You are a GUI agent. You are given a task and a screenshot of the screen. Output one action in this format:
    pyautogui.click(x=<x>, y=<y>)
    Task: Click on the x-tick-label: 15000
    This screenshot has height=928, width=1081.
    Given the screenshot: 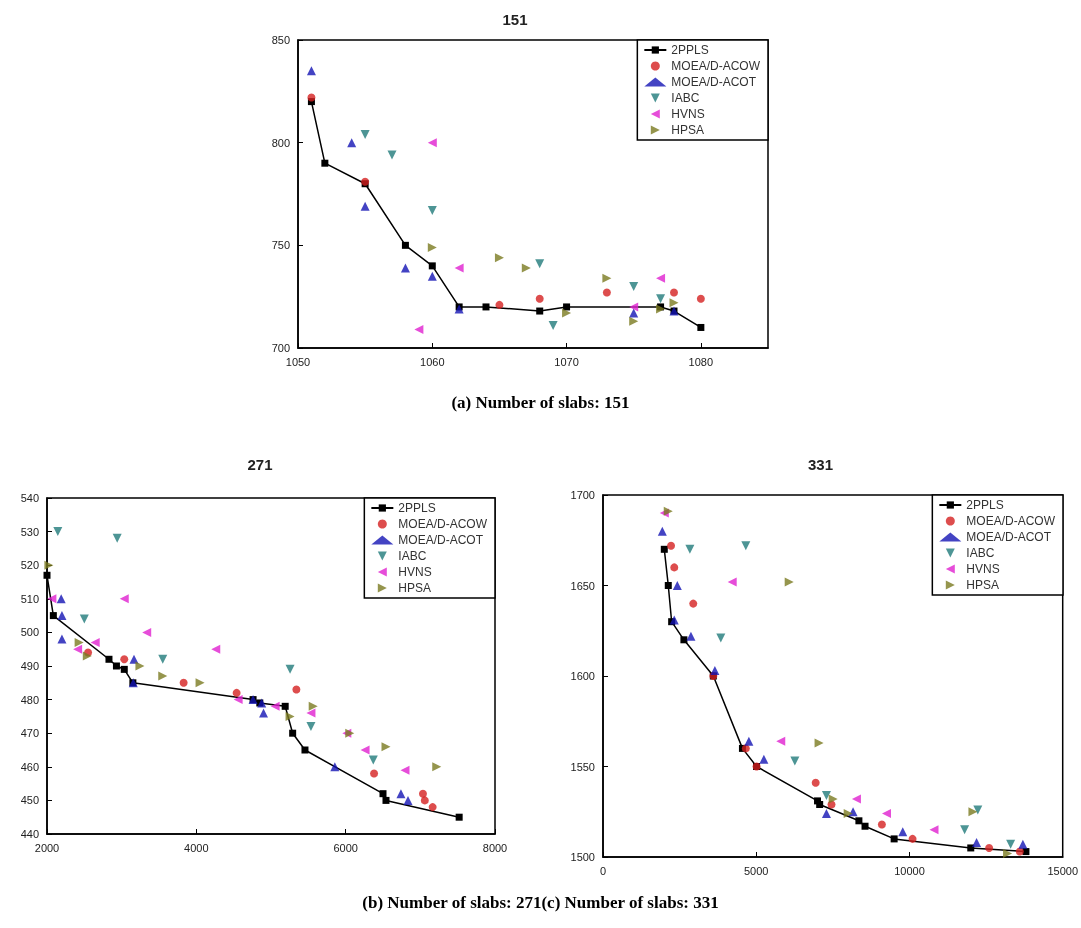 What is the action you would take?
    pyautogui.click(x=1062, y=870)
    